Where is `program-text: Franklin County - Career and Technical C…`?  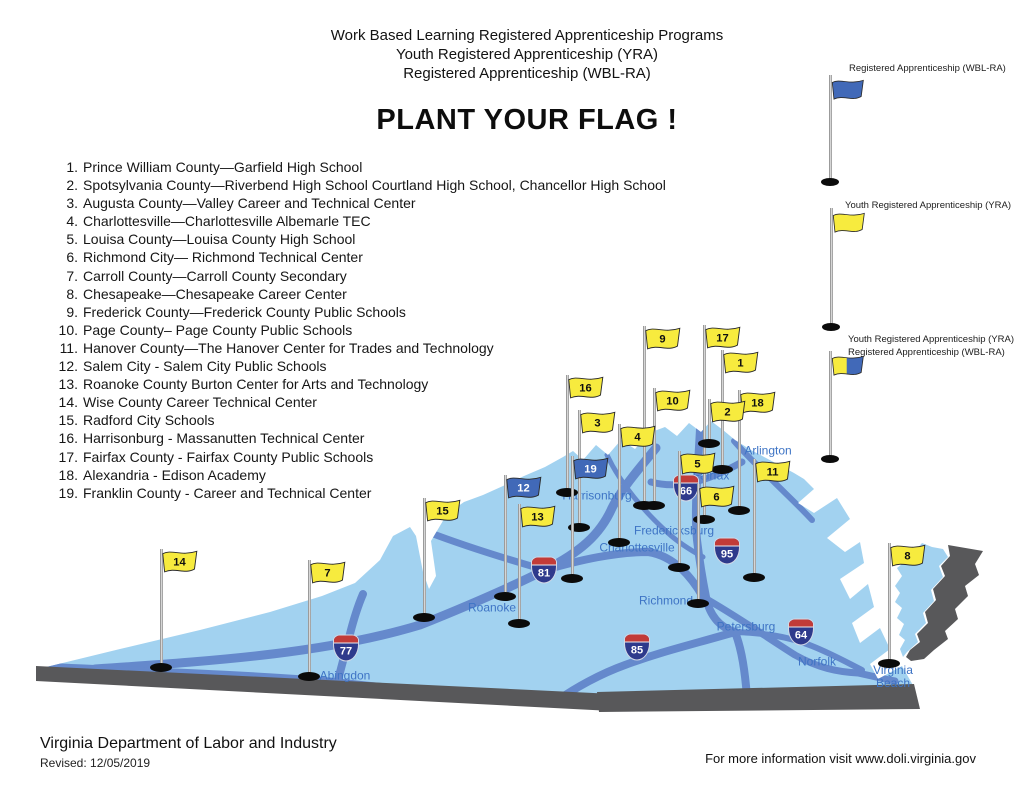 program-text: Franklin County - Career and Technical C… is located at coordinates (227, 492).